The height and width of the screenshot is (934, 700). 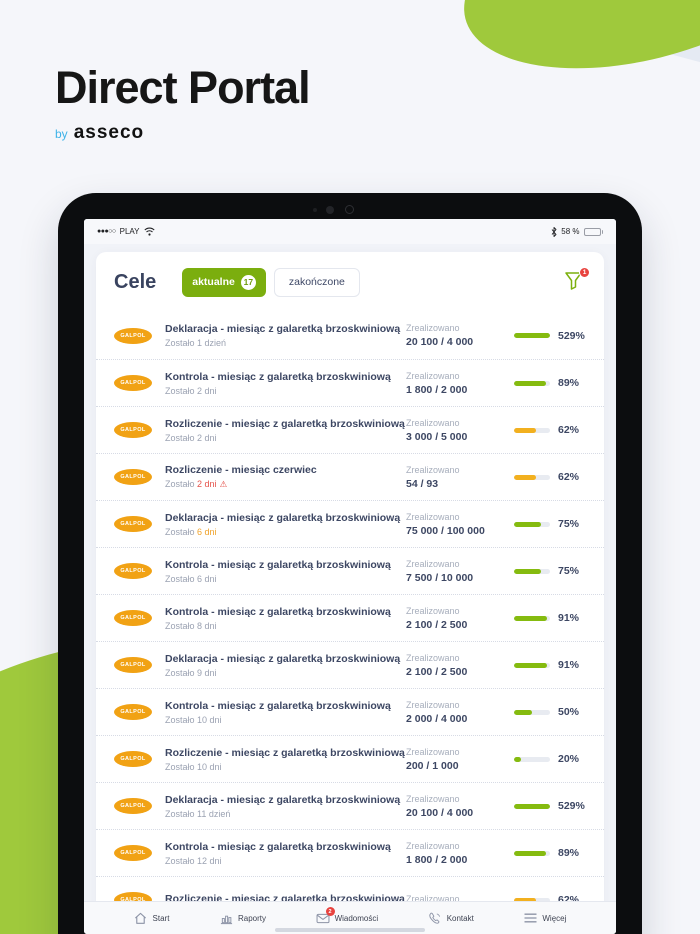 What do you see at coordinates (554, 231) in the screenshot?
I see `bluetooth-icon` at bounding box center [554, 231].